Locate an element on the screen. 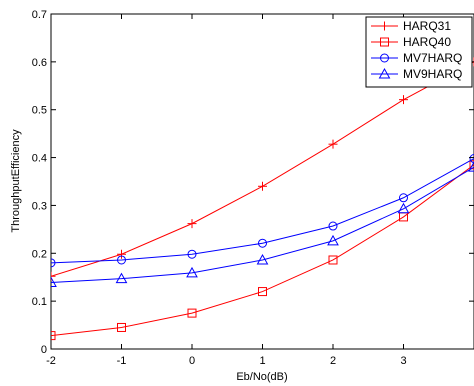  y-tick-label: 0.6 is located at coordinates (39, 63).